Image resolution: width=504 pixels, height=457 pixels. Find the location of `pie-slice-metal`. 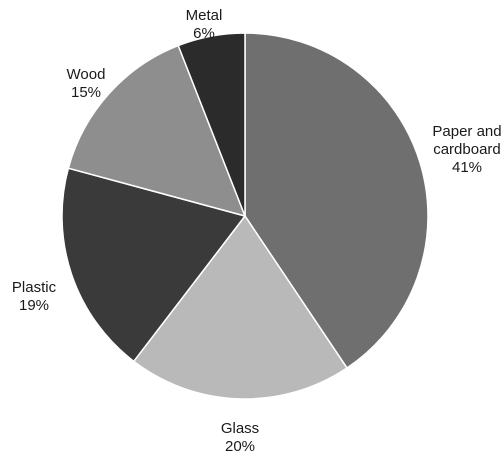

pie-slice-metal is located at coordinates (211, 124).